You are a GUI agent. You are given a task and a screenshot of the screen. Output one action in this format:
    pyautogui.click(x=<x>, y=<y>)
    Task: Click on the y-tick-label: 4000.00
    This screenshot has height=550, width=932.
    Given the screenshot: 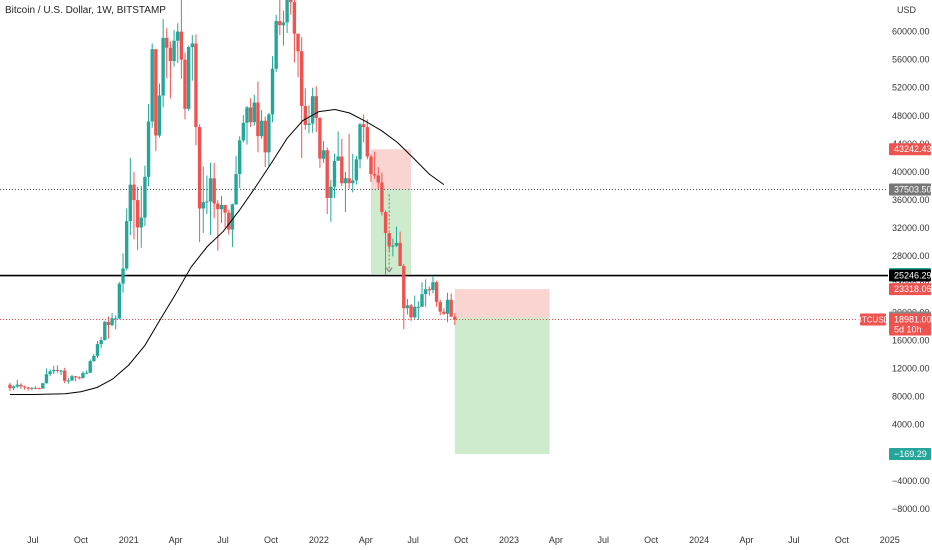 What is the action you would take?
    pyautogui.click(x=908, y=425)
    